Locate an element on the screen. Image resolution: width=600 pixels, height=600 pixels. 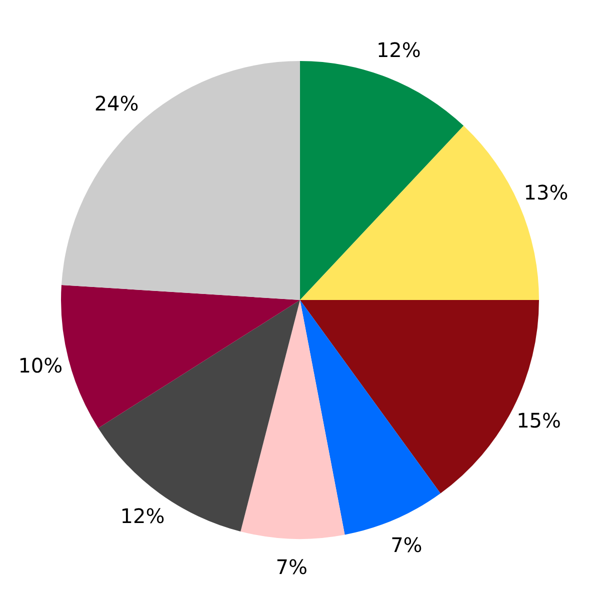
data-label: 24% is located at coordinates (116, 104).